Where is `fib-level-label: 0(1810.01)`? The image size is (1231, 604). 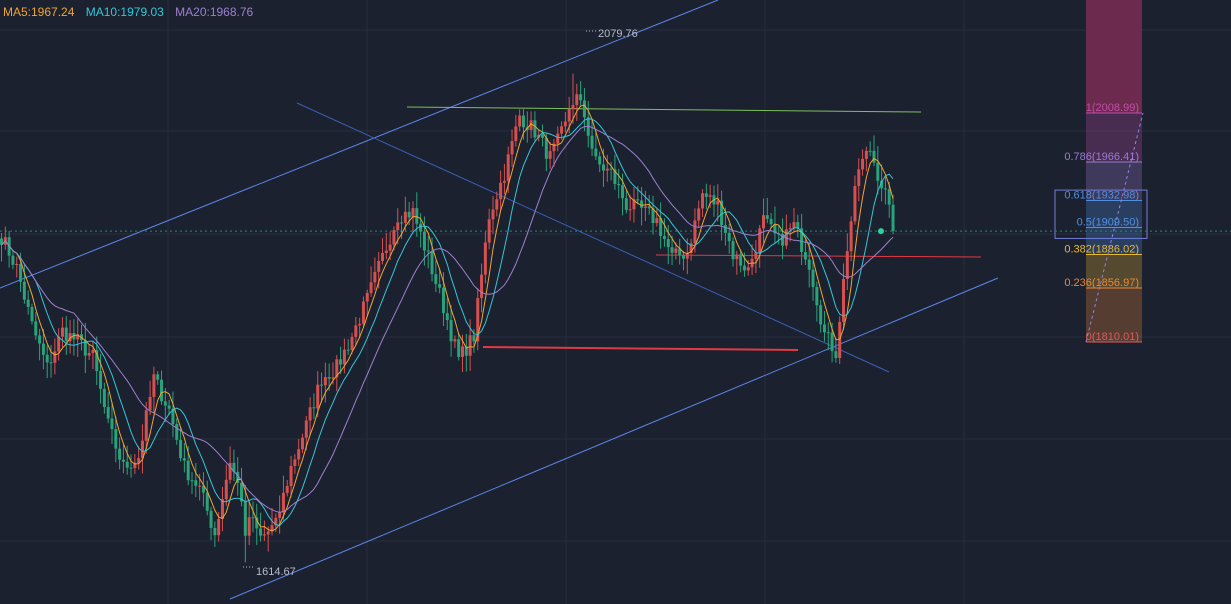
fib-level-label: 0(1810.01) is located at coordinates (1112, 337).